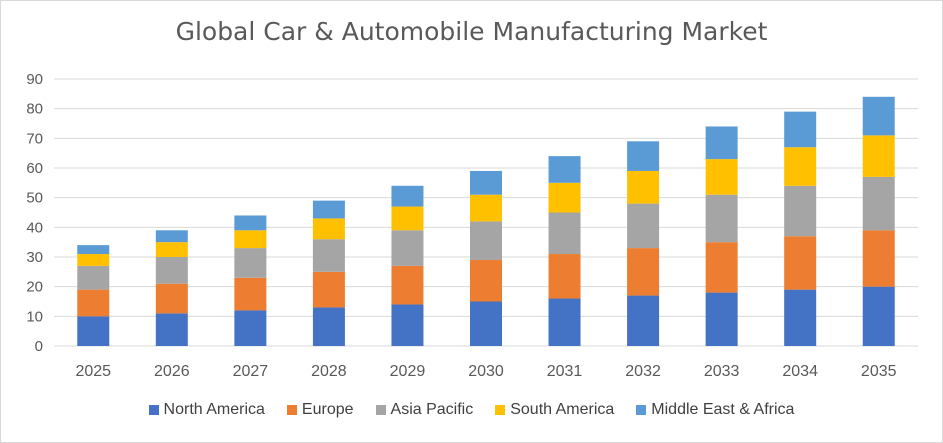 The image size is (943, 443). What do you see at coordinates (407, 196) in the screenshot?
I see `bar-middle-east-africa-2029` at bounding box center [407, 196].